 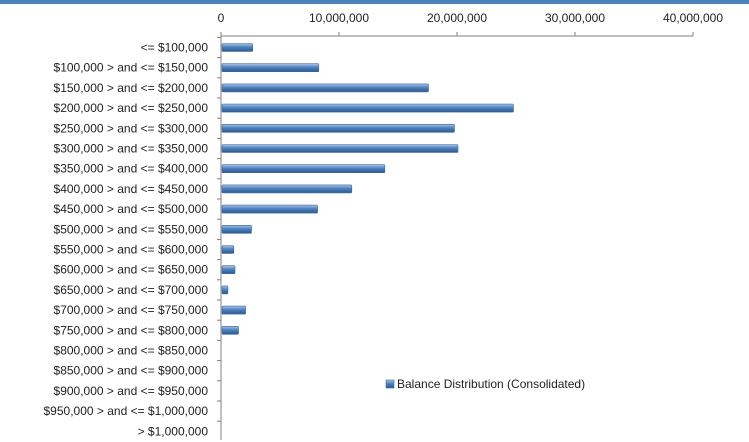 I want to click on category-label: $350,000 > and <= $400,000, so click(x=131, y=169).